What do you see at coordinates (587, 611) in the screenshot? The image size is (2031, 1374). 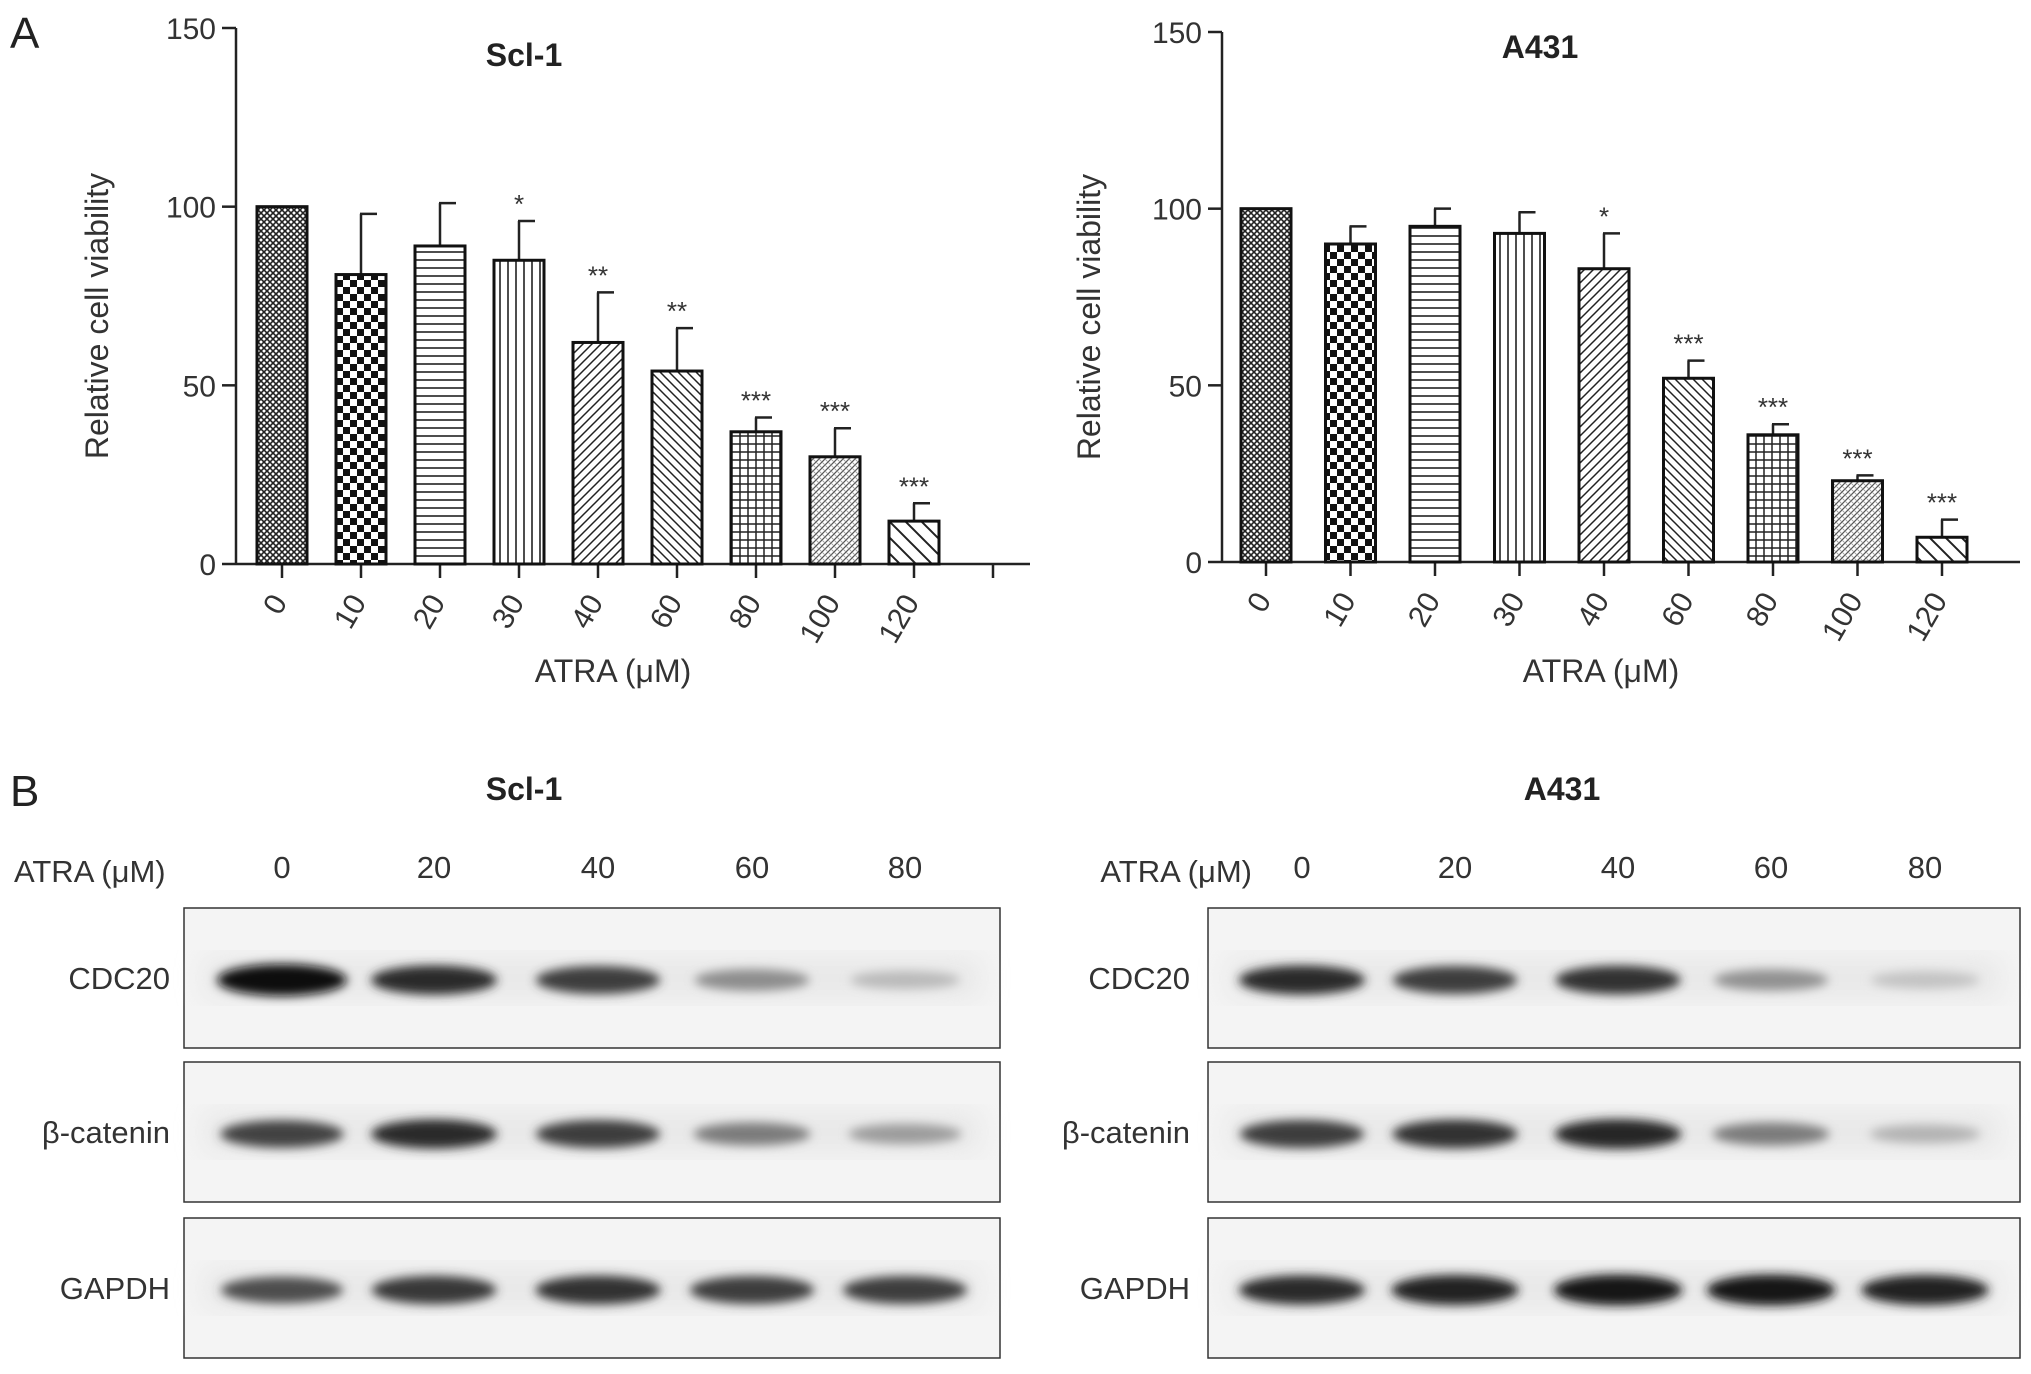 I see `x-tick-label: 40` at bounding box center [587, 611].